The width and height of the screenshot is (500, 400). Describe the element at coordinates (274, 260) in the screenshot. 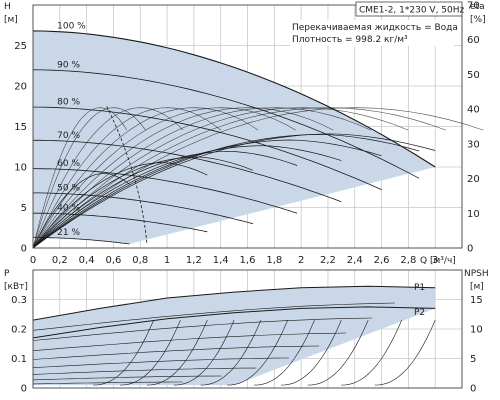

I see `x-tick: 1,8` at that location.